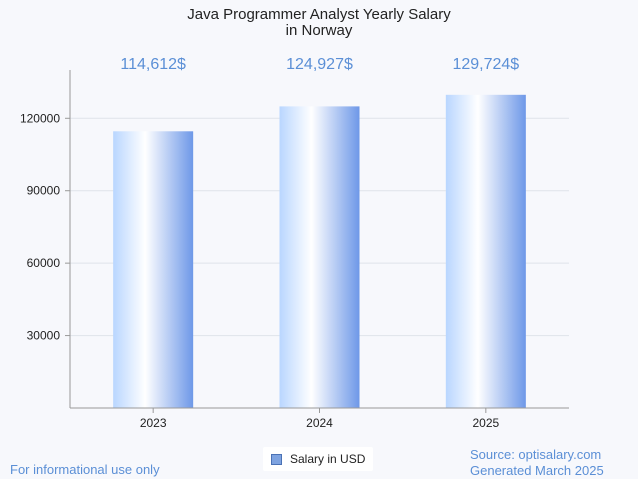 This screenshot has width=638, height=479. What do you see at coordinates (485, 423) in the screenshot?
I see `x-tick-label: 2025` at bounding box center [485, 423].